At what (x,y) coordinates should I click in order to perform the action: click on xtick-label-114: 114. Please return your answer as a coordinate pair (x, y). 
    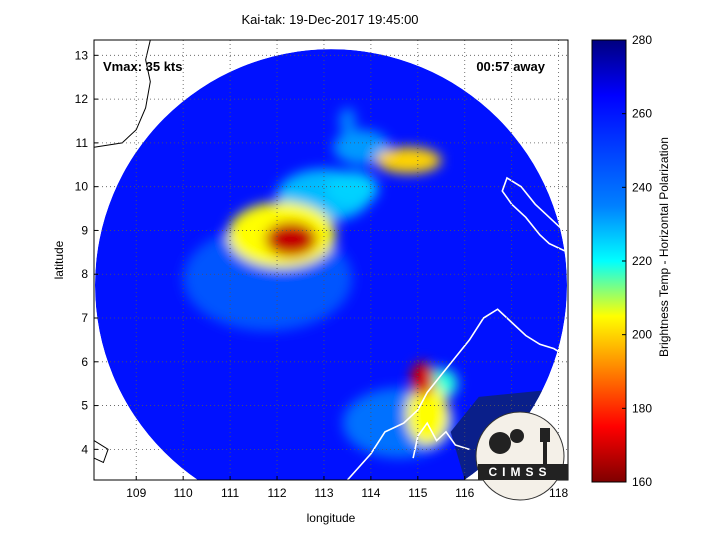
    Looking at the image, I should click on (370, 493).